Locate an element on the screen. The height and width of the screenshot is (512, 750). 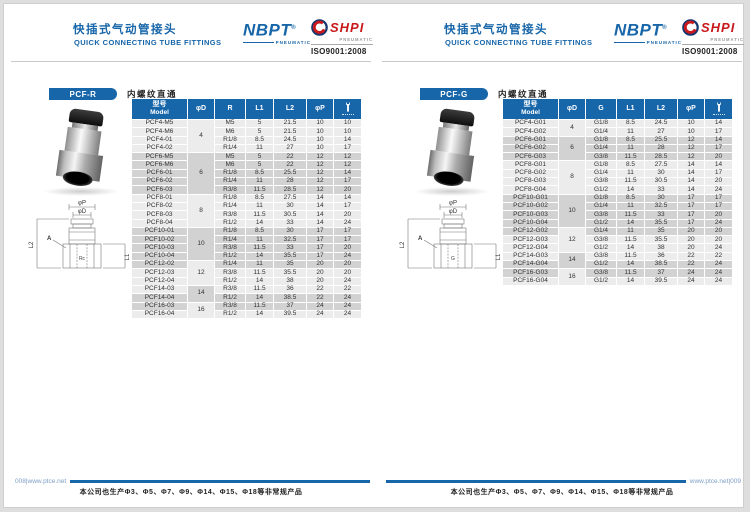
cell-model: PCF12-G02 is located at coordinates (530, 231).